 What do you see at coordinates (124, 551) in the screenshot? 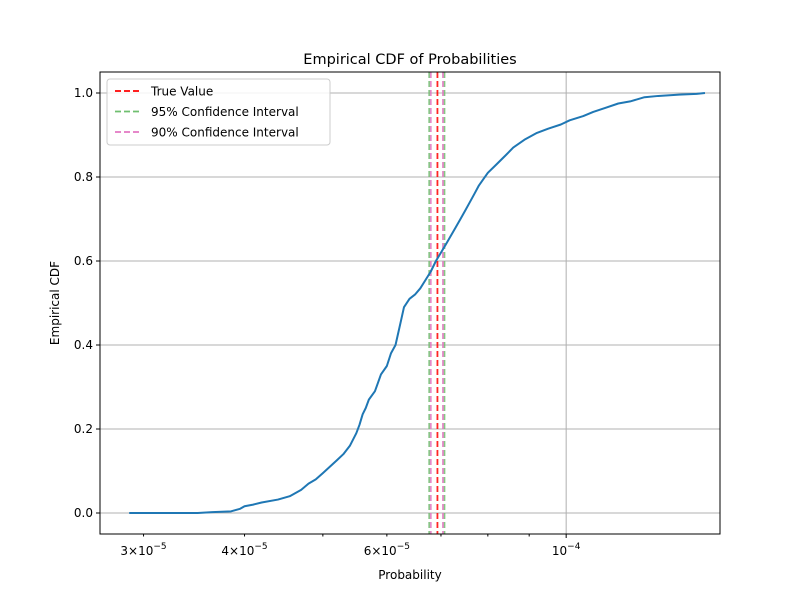
I see `x-tick-coefficient: 3` at bounding box center [124, 551].